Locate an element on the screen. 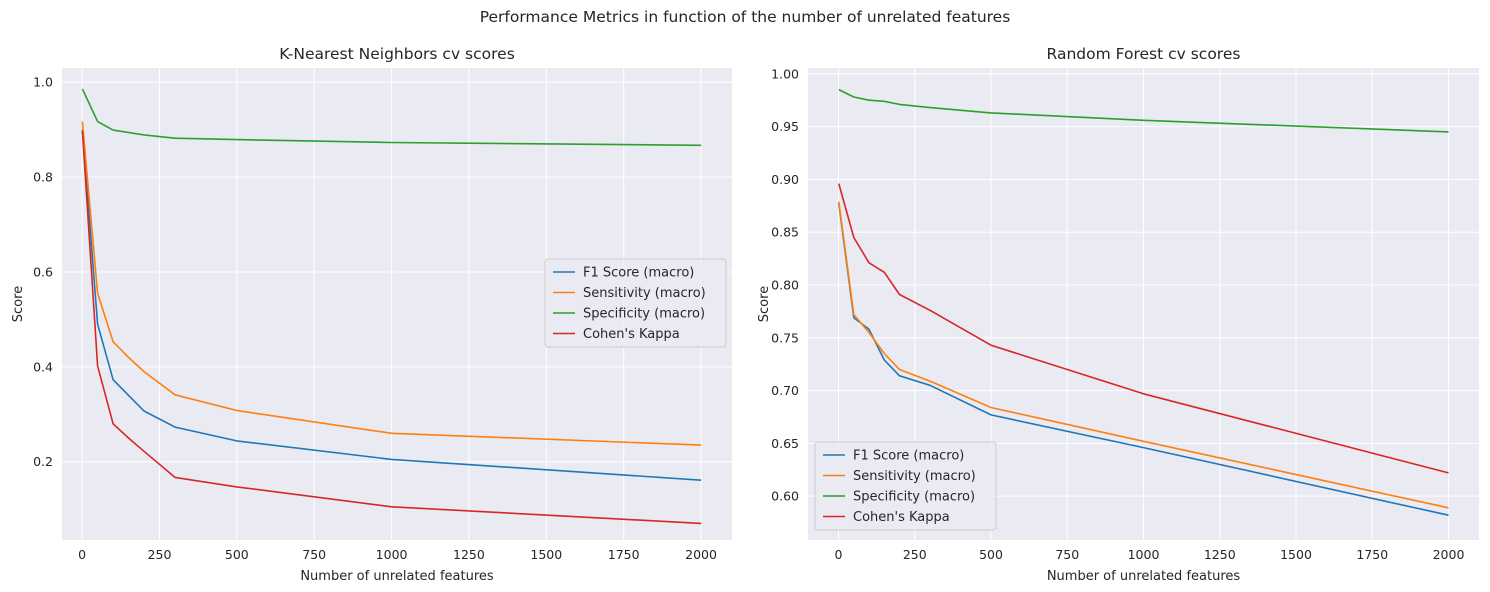  y-tick-label: 0.95 is located at coordinates (785, 126).